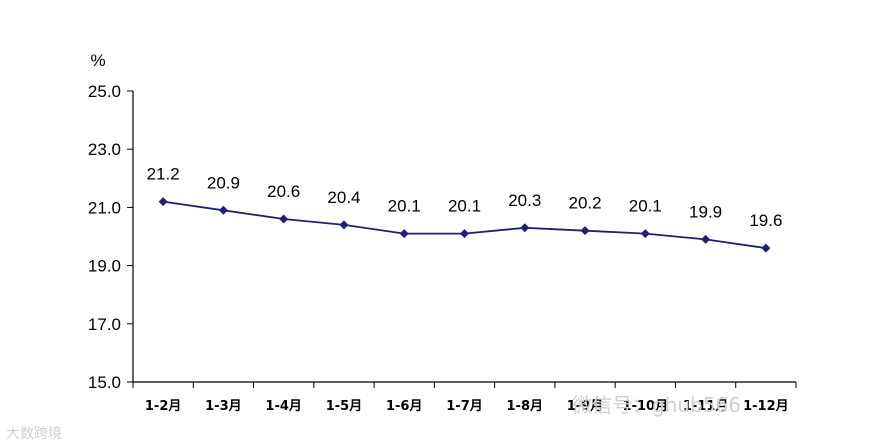 The height and width of the screenshot is (448, 876). I want to click on y-axis-unit-label: %, so click(97, 60).